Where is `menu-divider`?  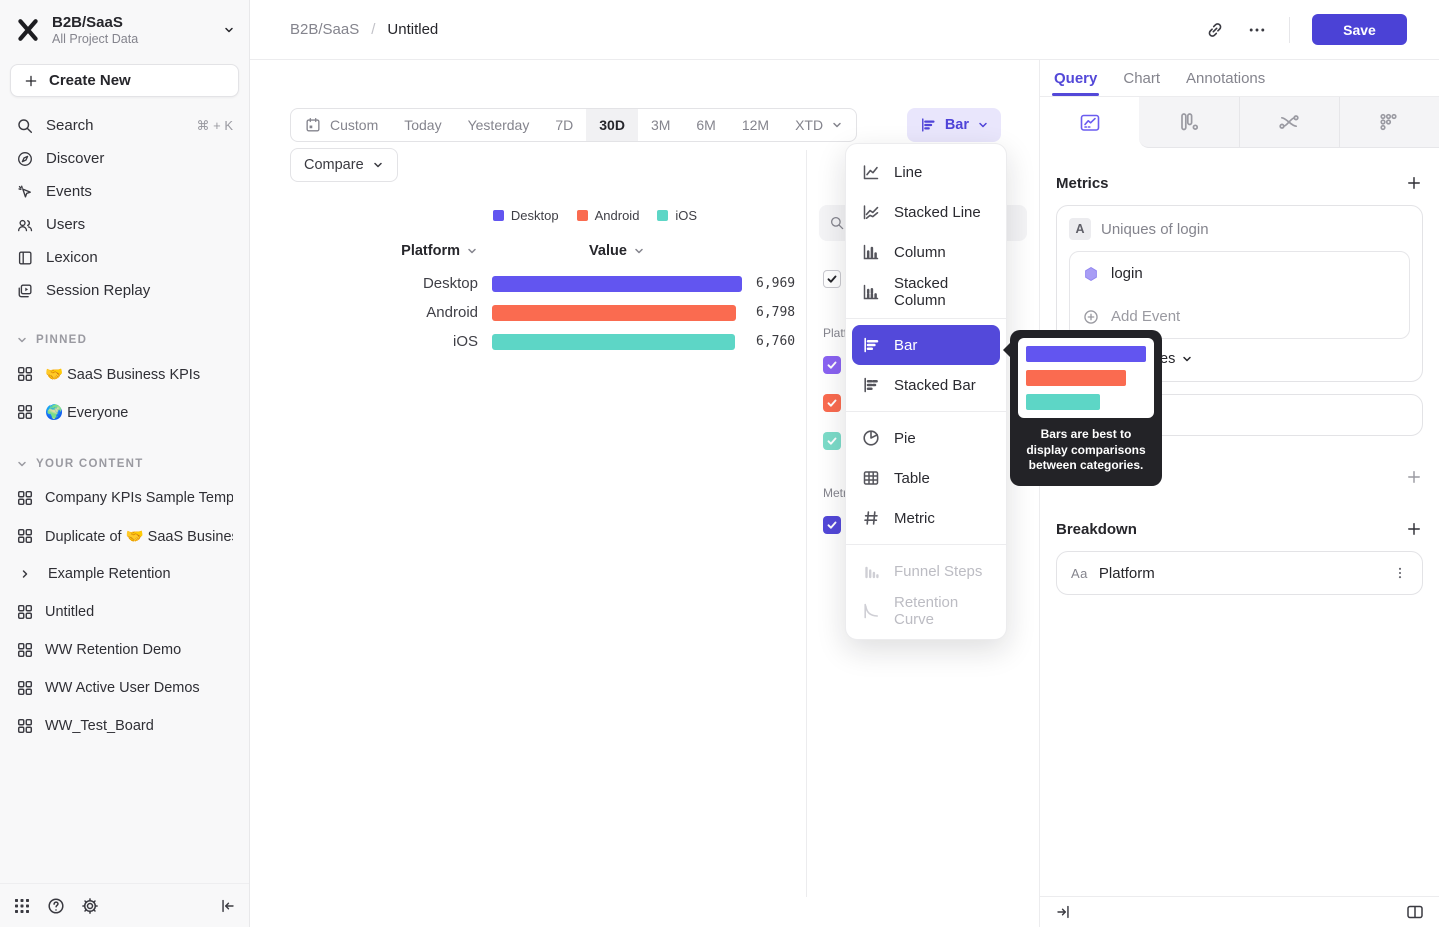 menu-divider is located at coordinates (926, 411).